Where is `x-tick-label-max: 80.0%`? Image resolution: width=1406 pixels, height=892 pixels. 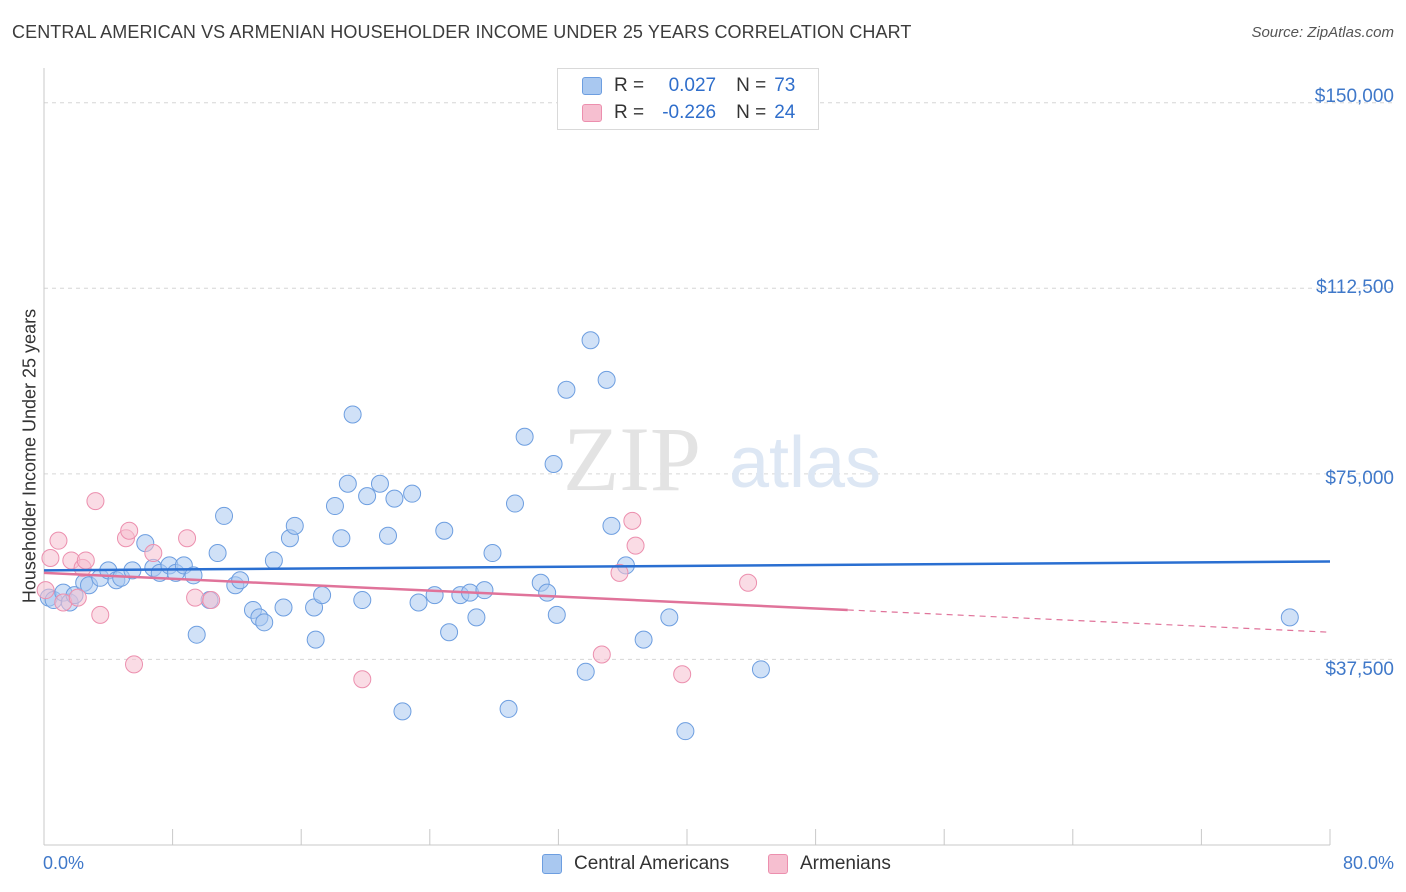 x-tick-label-max: 80.0% is located at coordinates (1368, 863).